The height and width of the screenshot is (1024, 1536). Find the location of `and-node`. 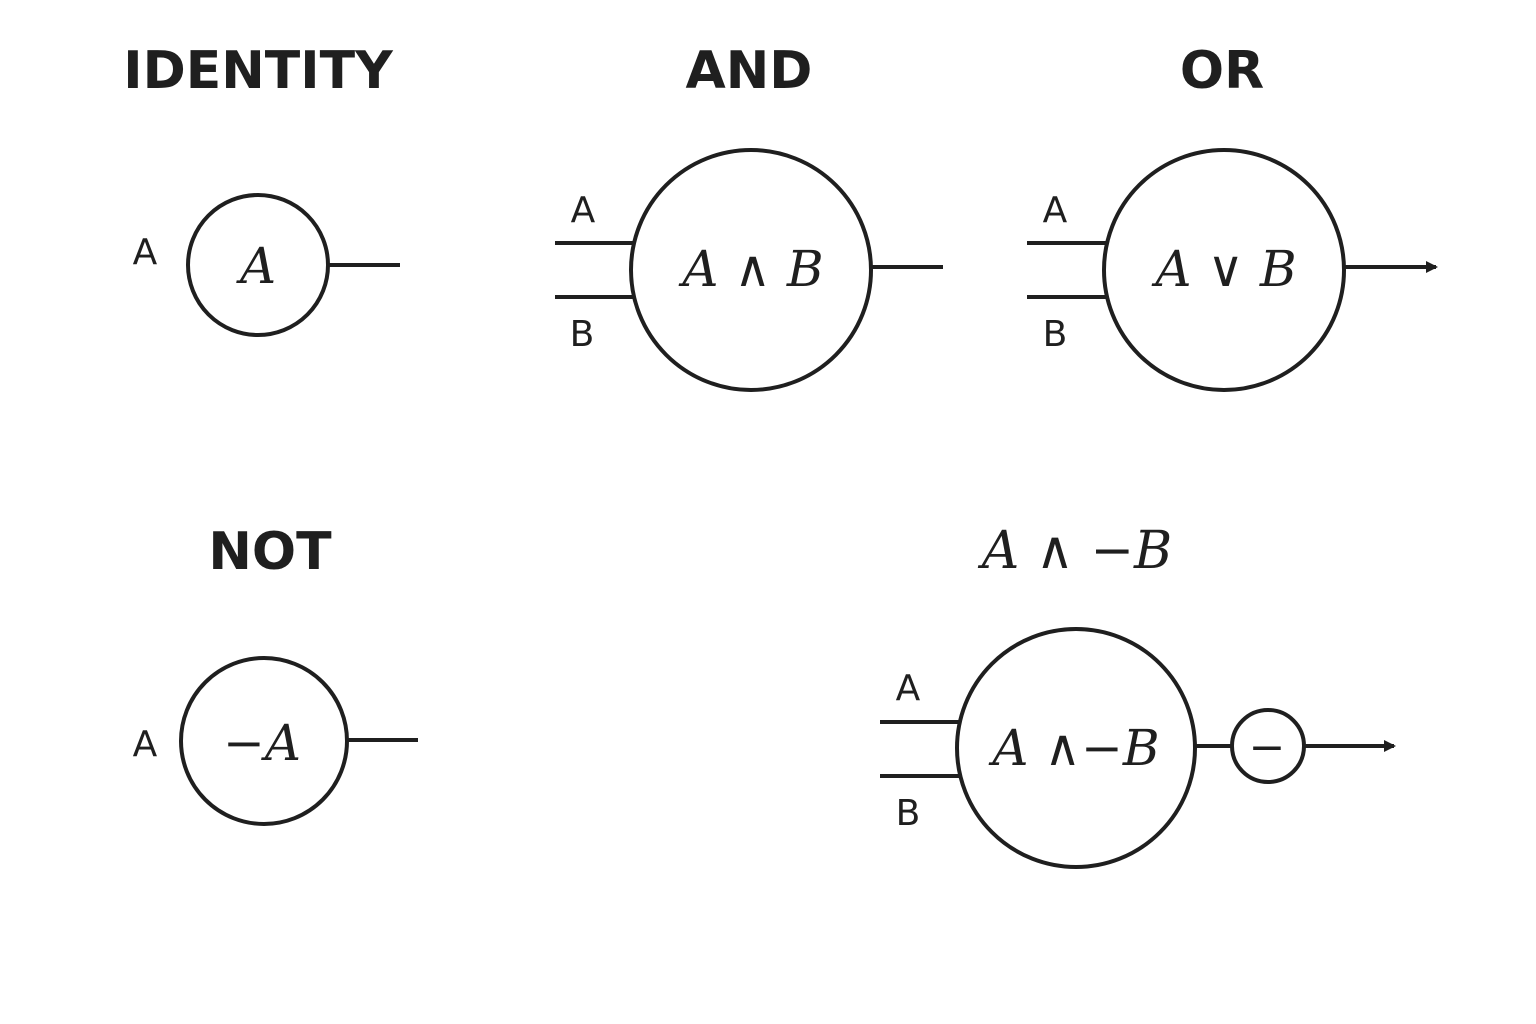

and-node is located at coordinates (751, 270).